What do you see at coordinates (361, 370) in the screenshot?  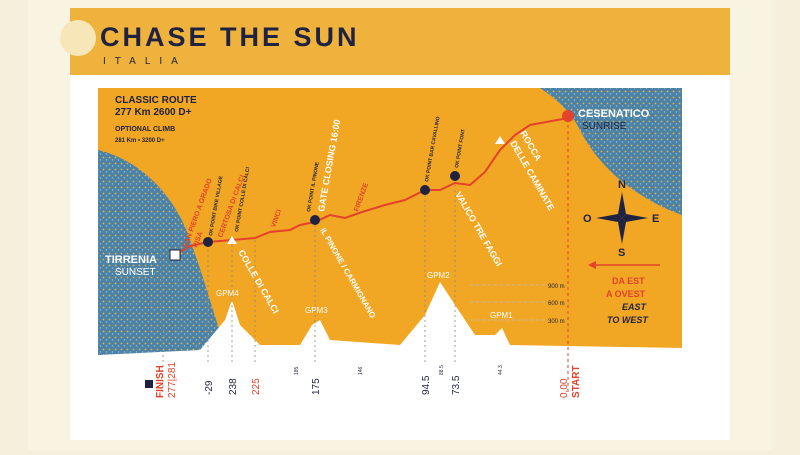 I see `km-label: 146` at bounding box center [361, 370].